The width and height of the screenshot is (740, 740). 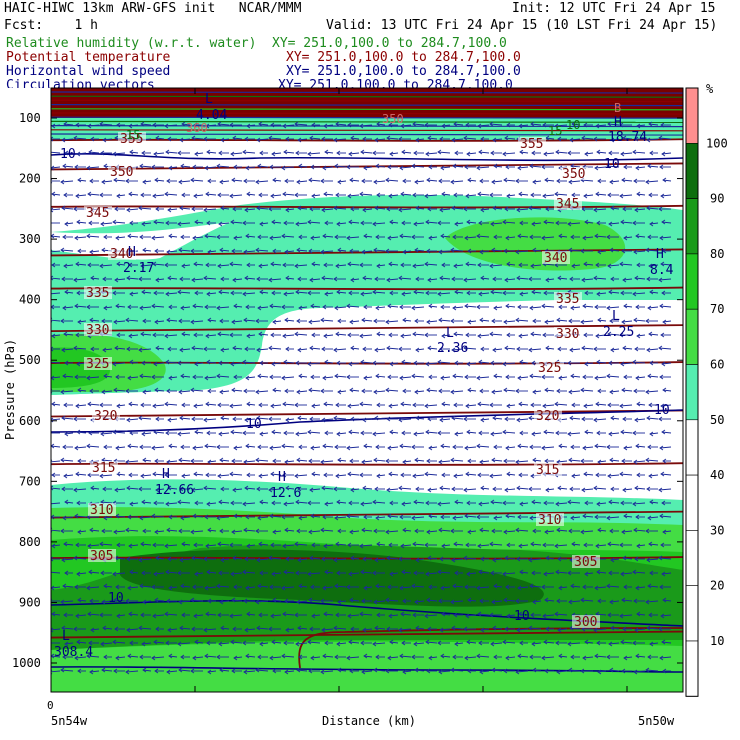 I want to click on colorbar-tick-label: 90, so click(x=717, y=199).